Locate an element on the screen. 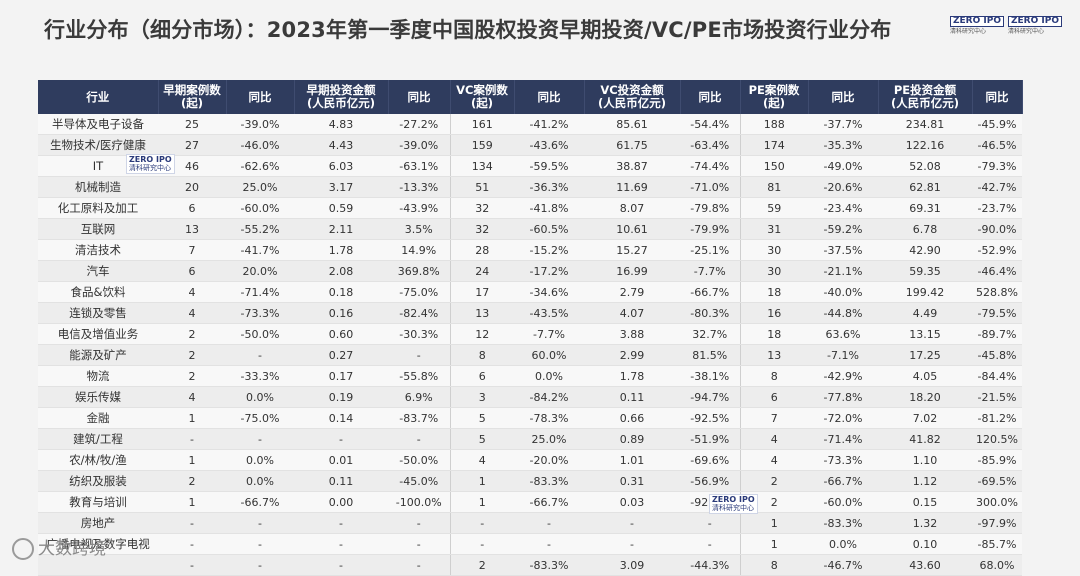  value-cell: -81.2% is located at coordinates (997, 418).